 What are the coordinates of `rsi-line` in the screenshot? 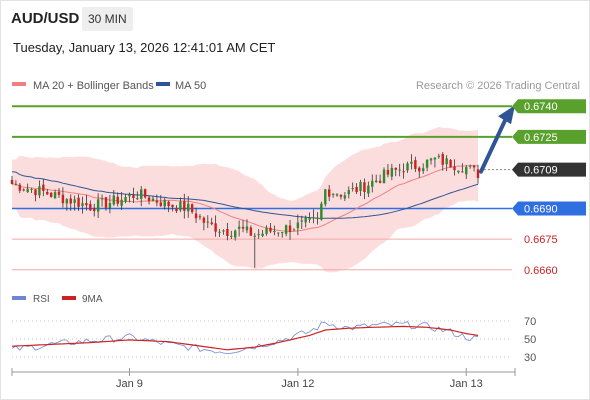 It's located at (245, 337).